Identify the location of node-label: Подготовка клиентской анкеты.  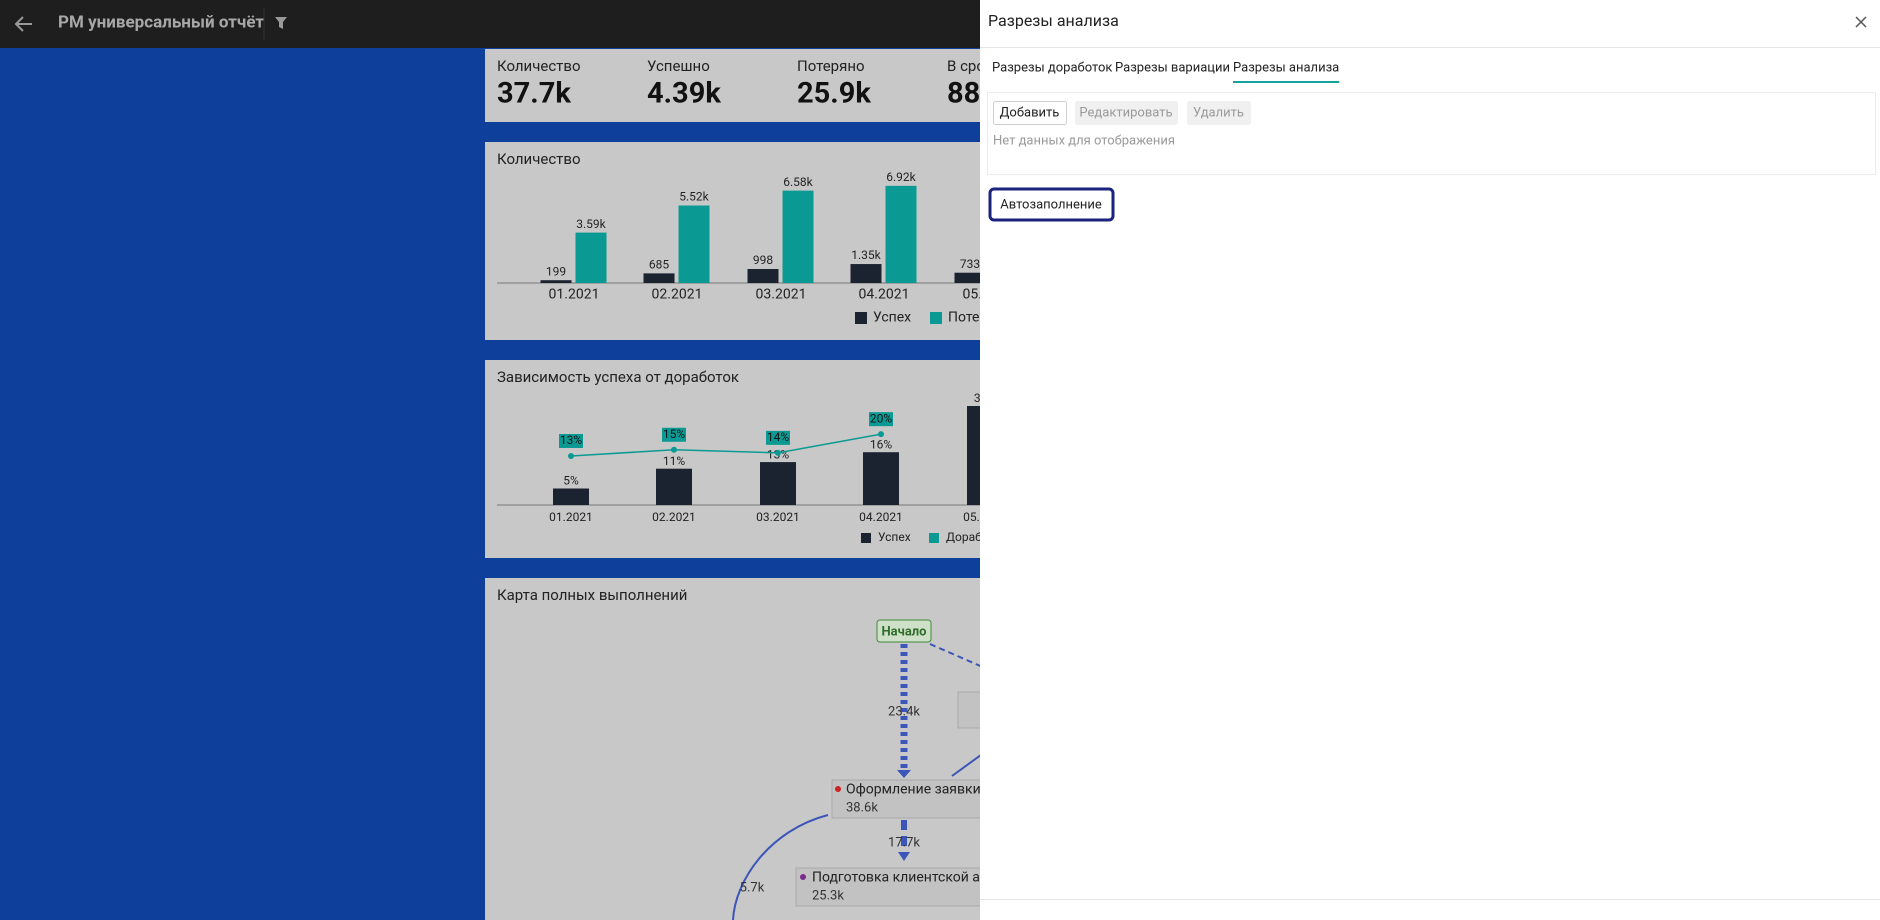
(916, 878).